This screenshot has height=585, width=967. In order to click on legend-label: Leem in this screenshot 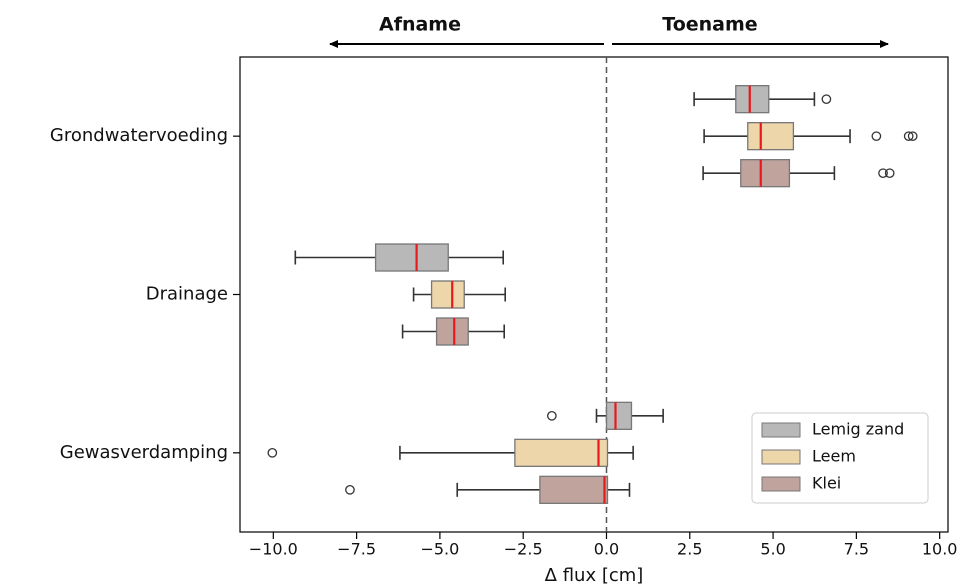, I will do `click(834, 456)`.